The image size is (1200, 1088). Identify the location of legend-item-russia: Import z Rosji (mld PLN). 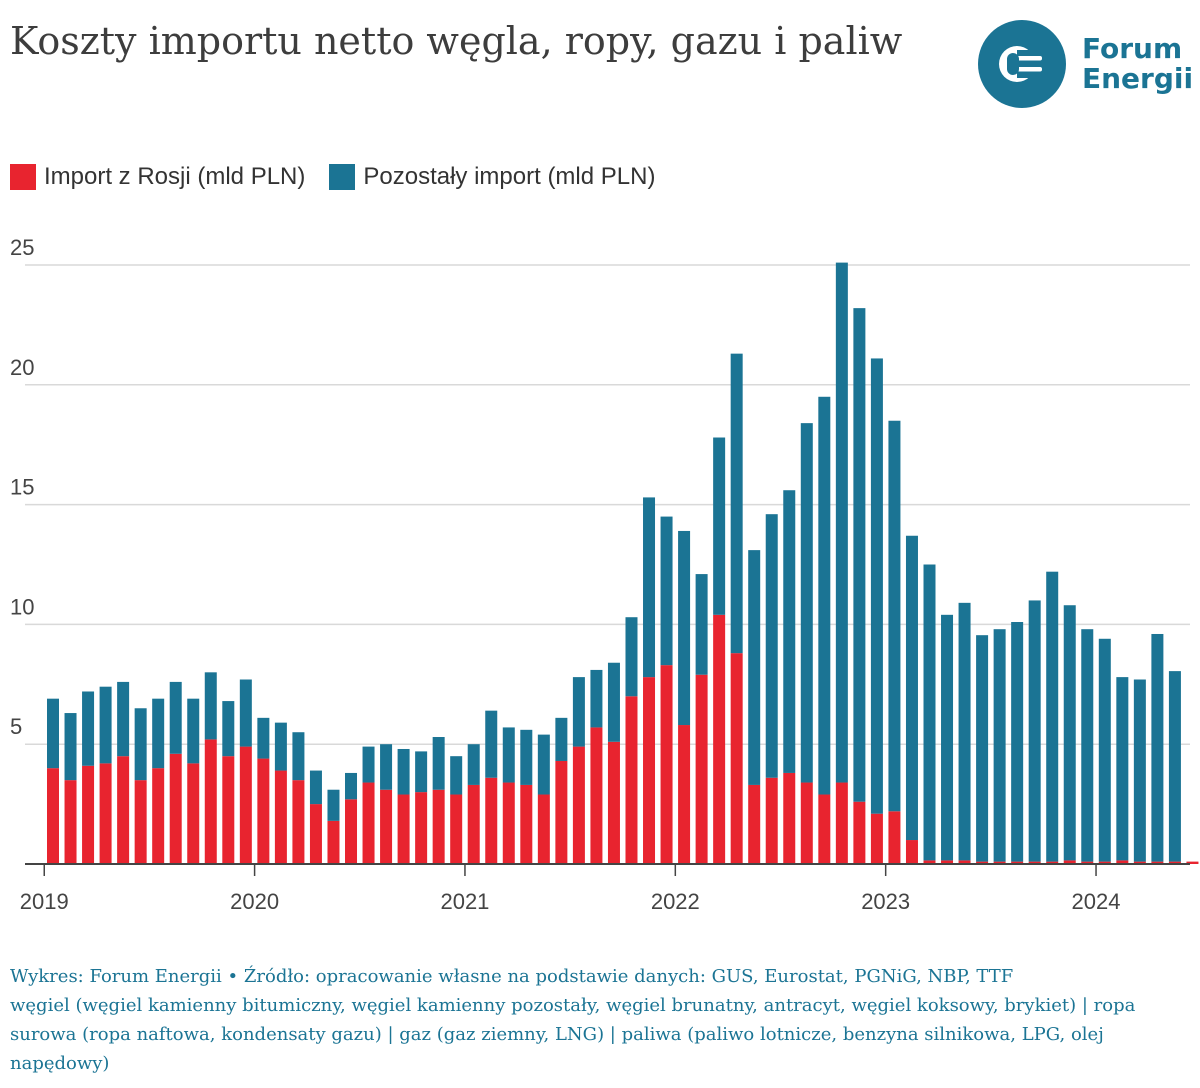
(157, 177).